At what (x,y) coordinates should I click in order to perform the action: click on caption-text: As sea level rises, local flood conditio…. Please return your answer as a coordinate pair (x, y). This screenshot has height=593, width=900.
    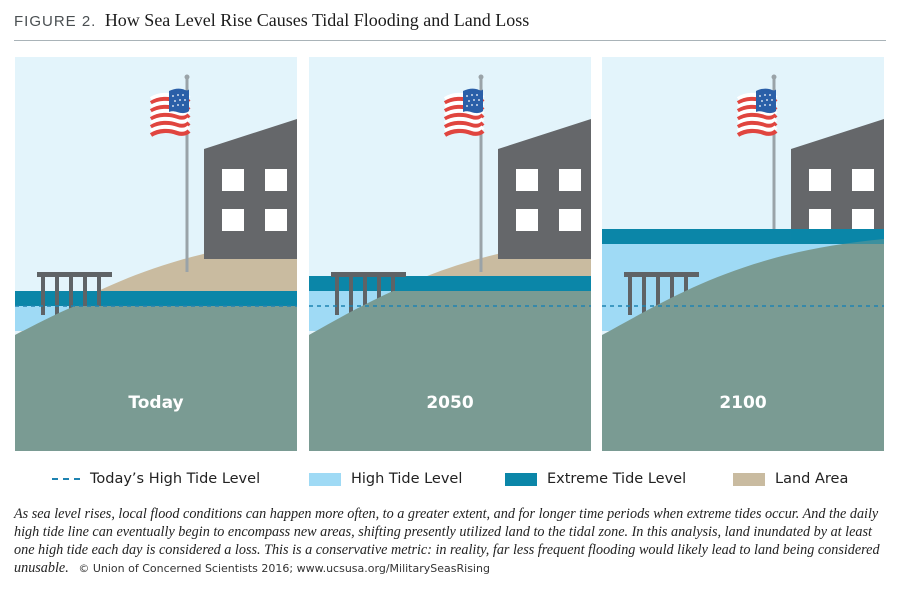
    Looking at the image, I should click on (447, 541).